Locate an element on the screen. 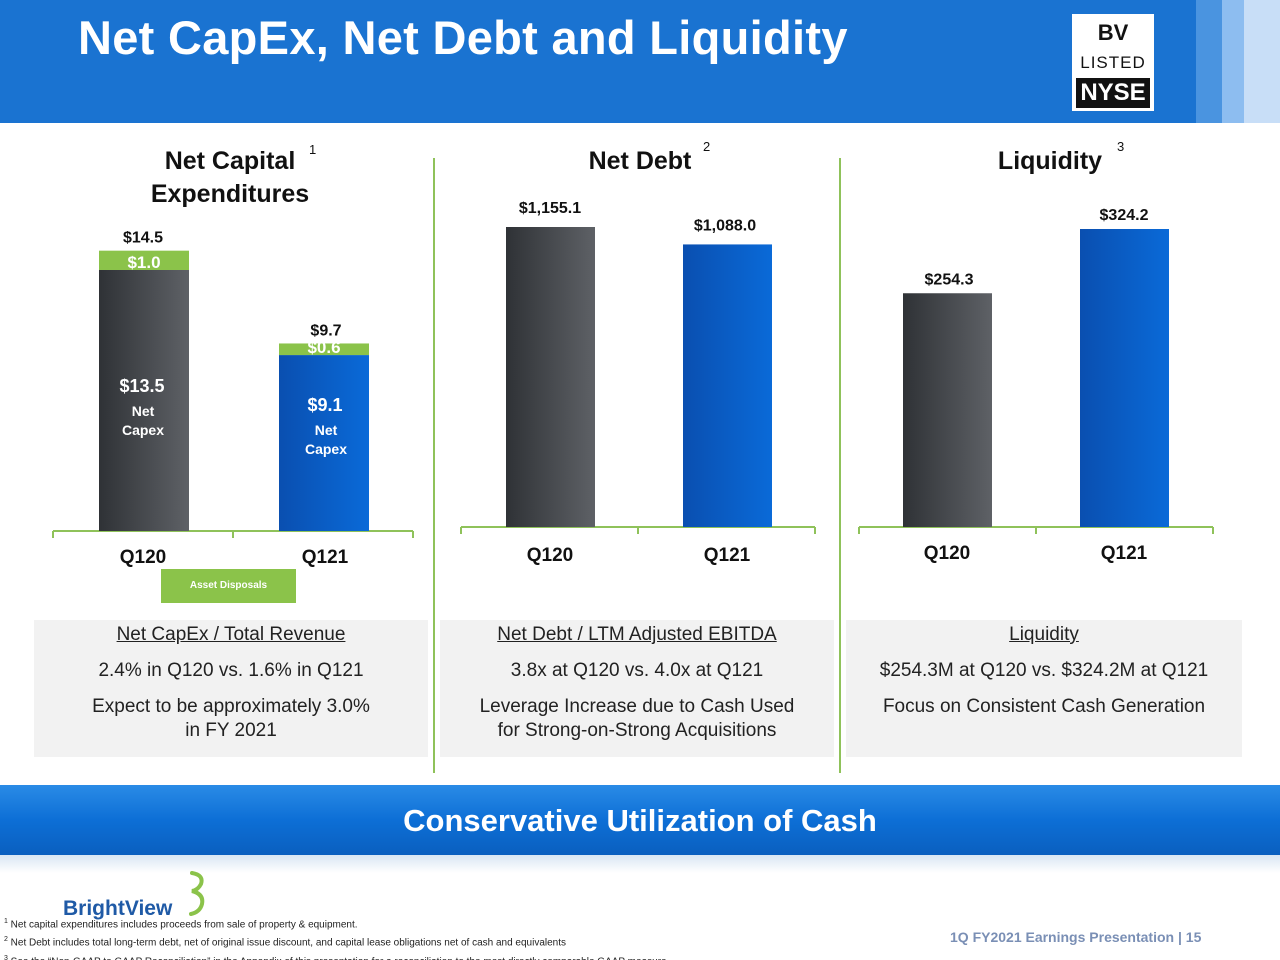 This screenshot has height=960, width=1280. capex-category-label: Q121 is located at coordinates (325, 557).